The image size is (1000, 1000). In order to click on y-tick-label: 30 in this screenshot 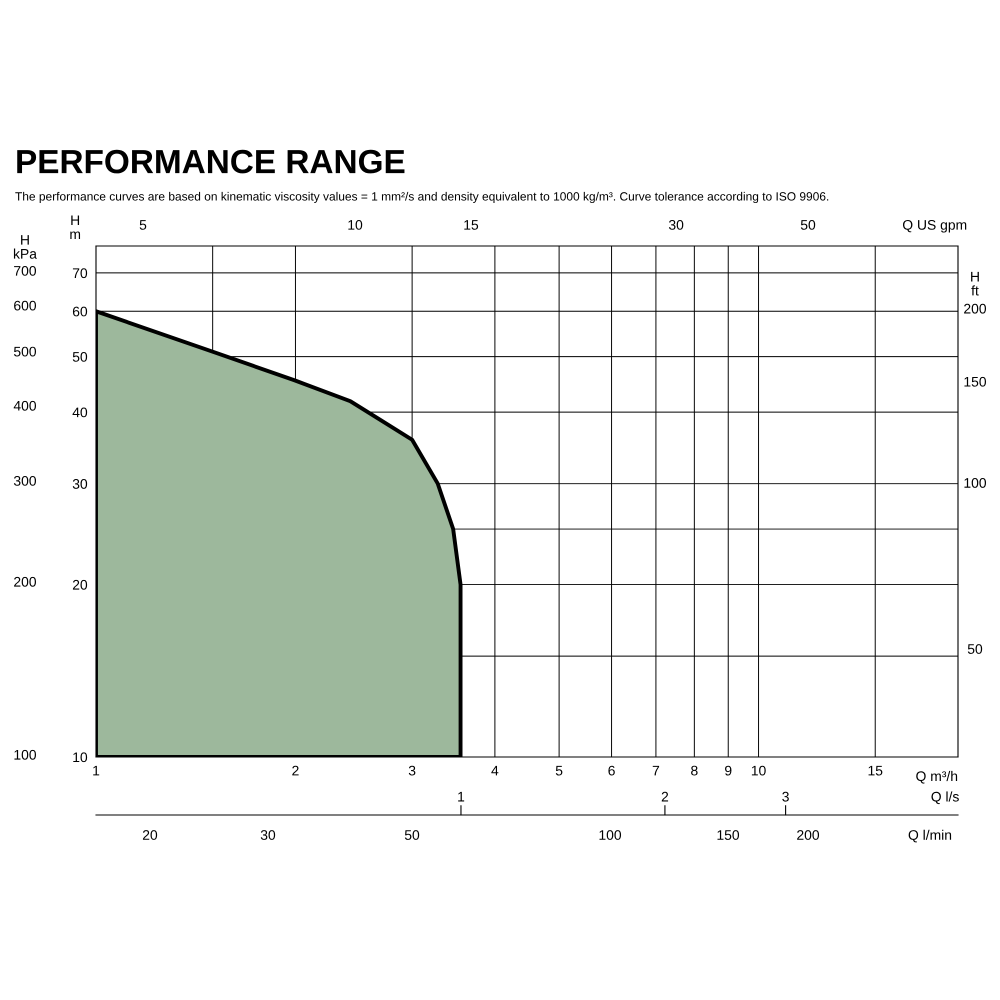, I will do `click(80, 484)`.